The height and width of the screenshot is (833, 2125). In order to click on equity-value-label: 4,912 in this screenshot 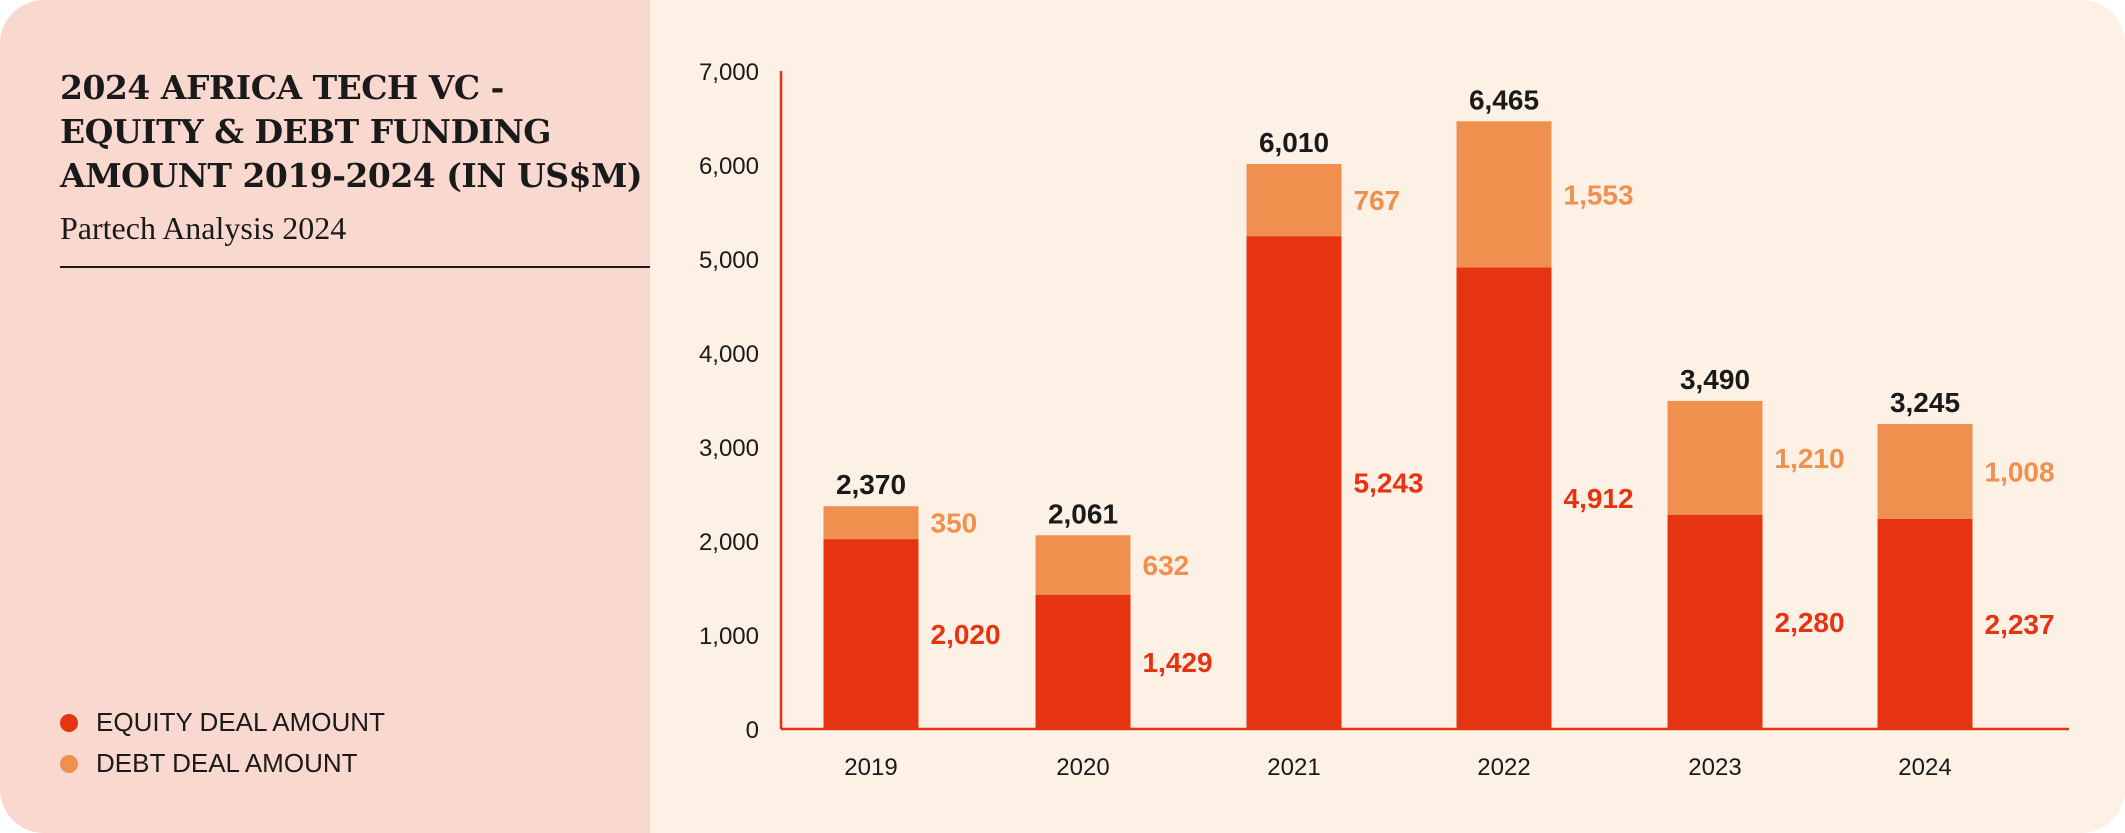, I will do `click(1599, 498)`.